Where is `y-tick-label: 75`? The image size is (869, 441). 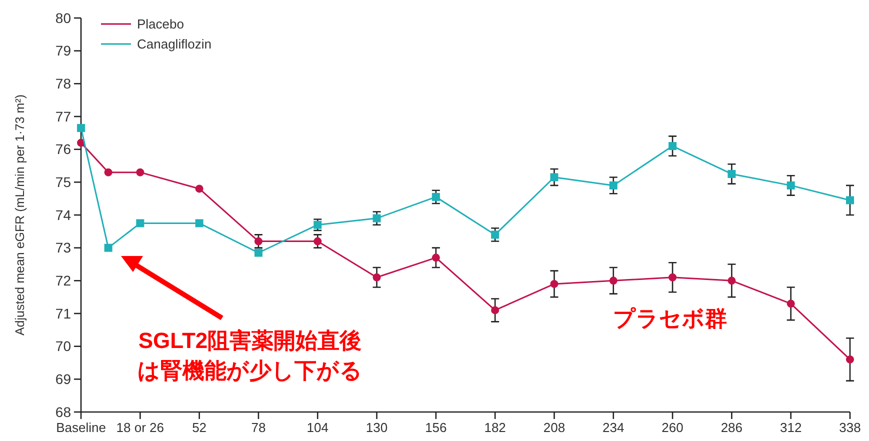
y-tick-label: 75 is located at coordinates (63, 182).